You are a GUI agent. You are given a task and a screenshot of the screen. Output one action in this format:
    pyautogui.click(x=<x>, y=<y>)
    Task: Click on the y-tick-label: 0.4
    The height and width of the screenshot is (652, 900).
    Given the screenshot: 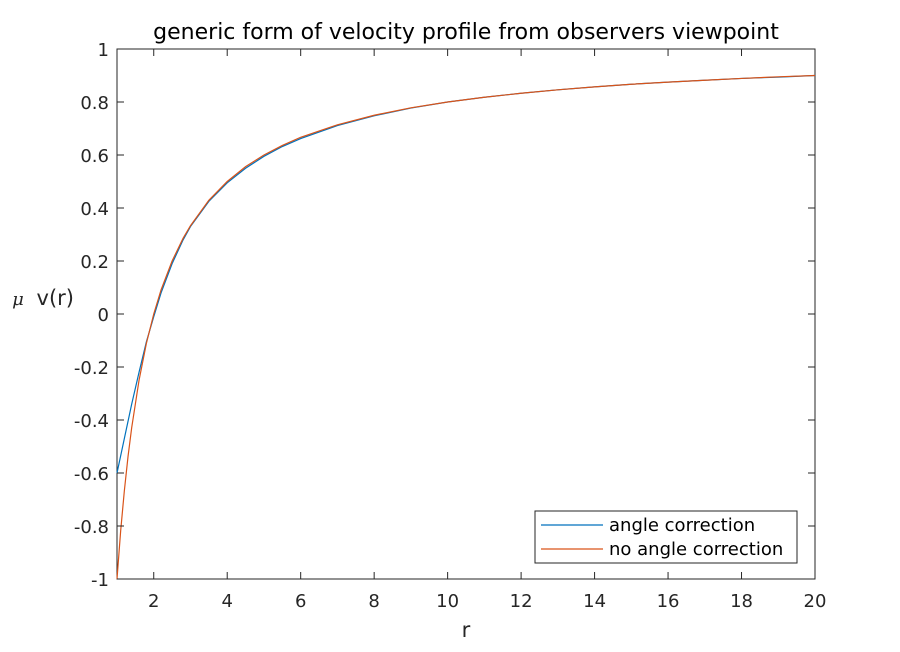 What is the action you would take?
    pyautogui.click(x=94, y=209)
    